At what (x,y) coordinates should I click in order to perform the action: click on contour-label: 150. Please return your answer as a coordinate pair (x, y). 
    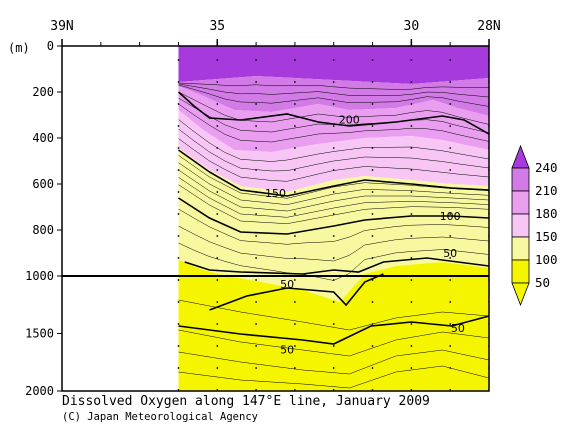
    Looking at the image, I should click on (275, 193).